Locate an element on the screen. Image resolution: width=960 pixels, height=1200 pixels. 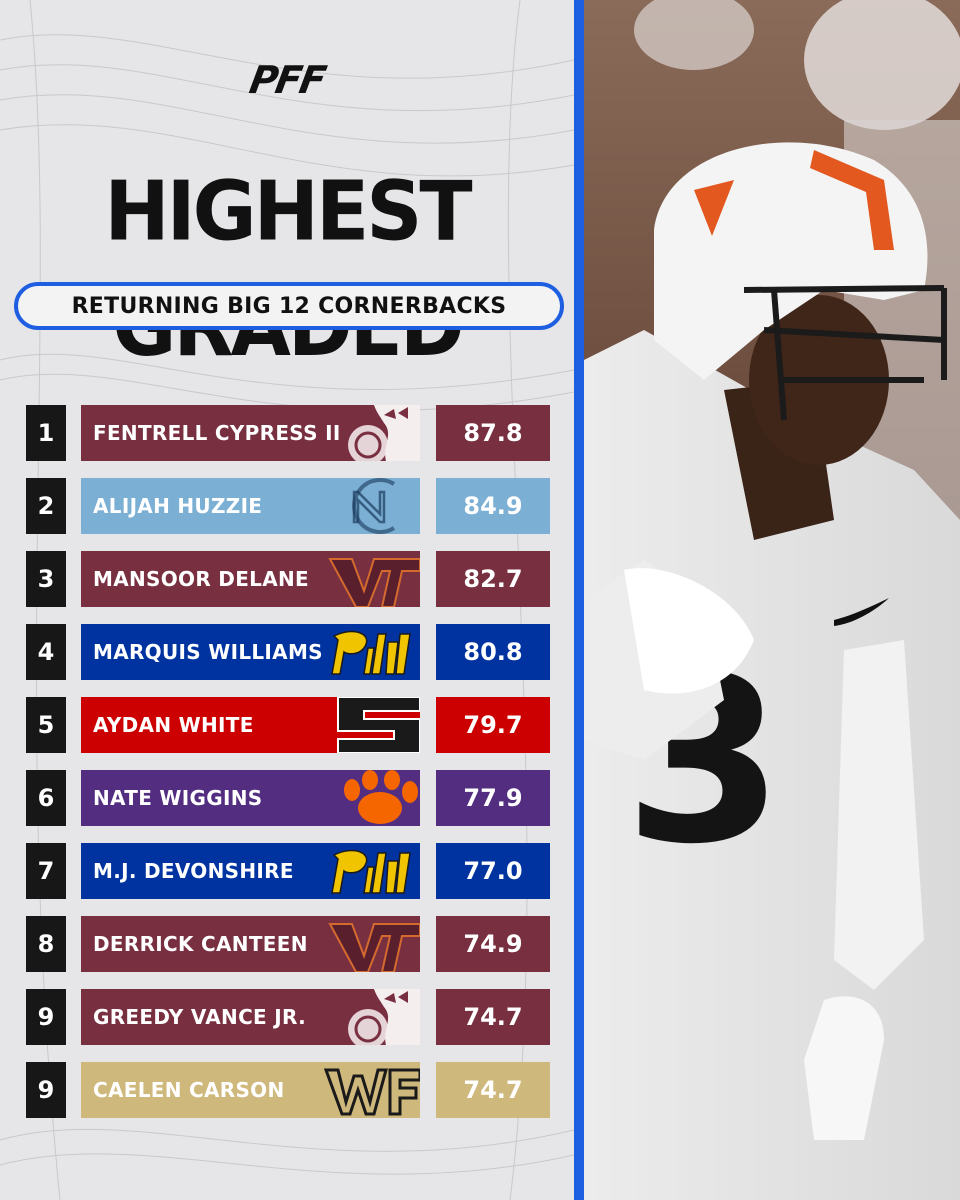
ranking-row: 9 GREEDY VANCE JR. 74.7 is located at coordinates (288, 1017).